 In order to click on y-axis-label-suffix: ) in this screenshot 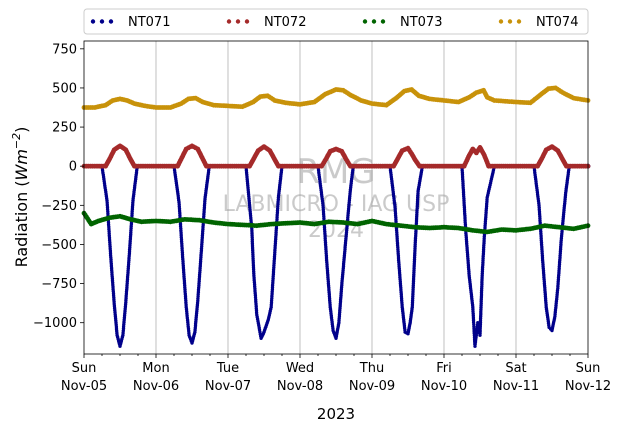, I will do `click(21, 130)`.